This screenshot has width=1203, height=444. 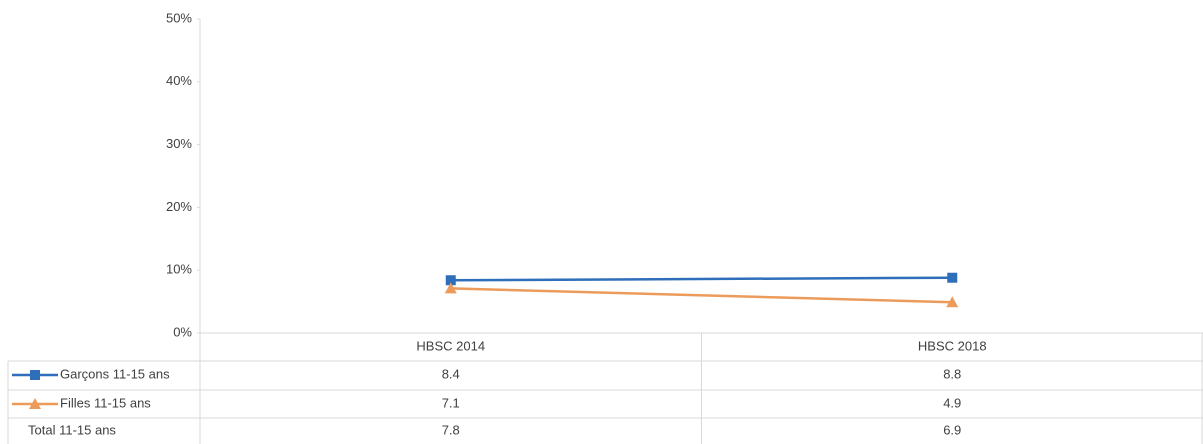 What do you see at coordinates (952, 402) in the screenshot?
I see `table-value: 4.9` at bounding box center [952, 402].